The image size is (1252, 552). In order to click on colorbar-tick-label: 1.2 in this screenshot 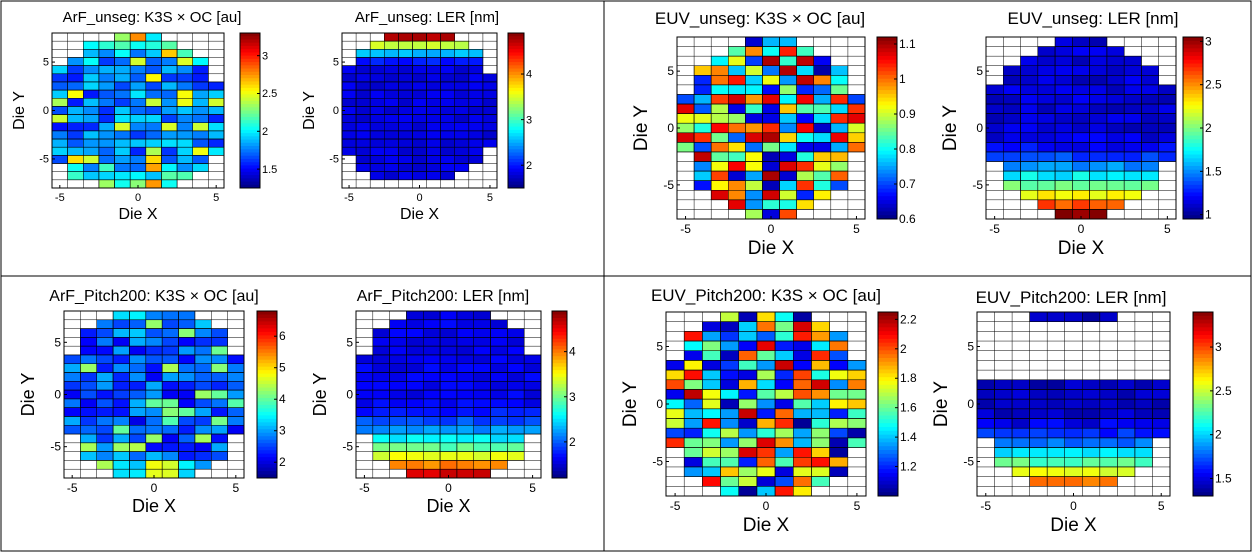, I will do `click(908, 467)`.